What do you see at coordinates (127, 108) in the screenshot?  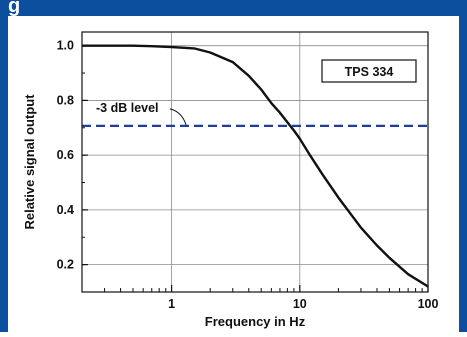 I see `minus-3db-label: -3 dB level` at bounding box center [127, 108].